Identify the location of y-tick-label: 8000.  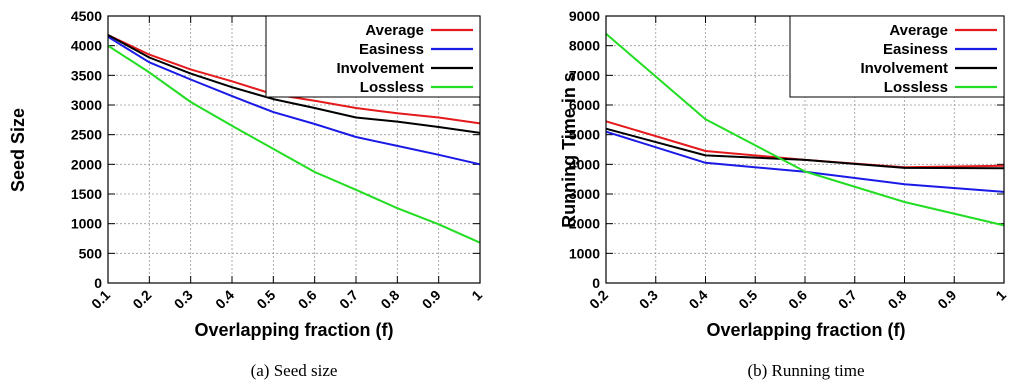
(584, 46).